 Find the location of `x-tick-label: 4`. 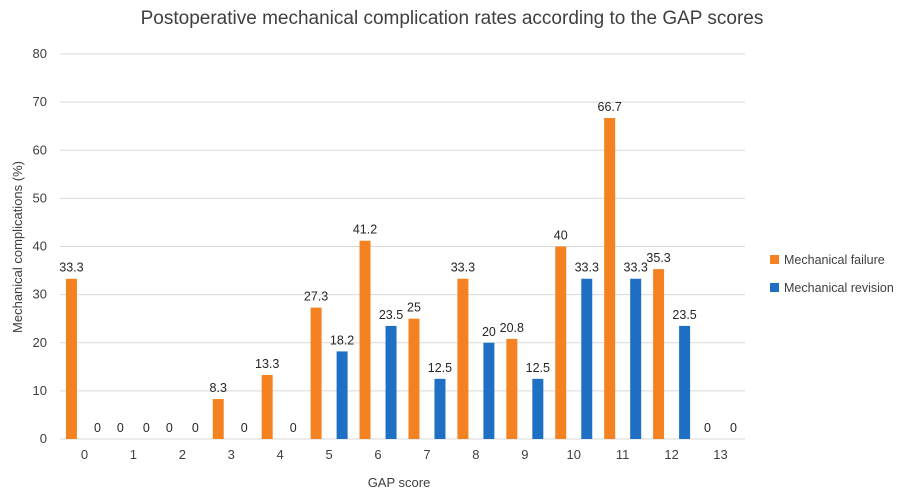

x-tick-label: 4 is located at coordinates (280, 454).